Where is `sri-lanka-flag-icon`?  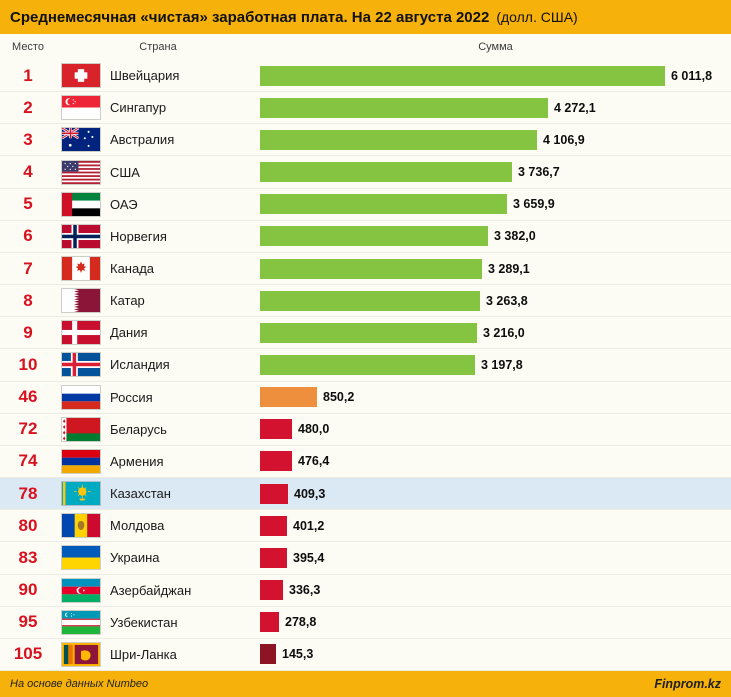
sri-lanka-flag-icon is located at coordinates (81, 654).